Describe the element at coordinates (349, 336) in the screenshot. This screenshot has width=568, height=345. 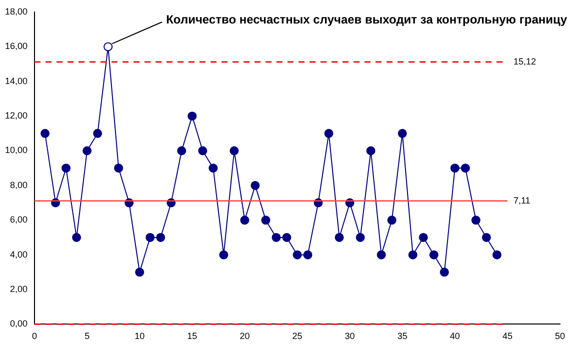
I see `x-tick-label: 30` at that location.